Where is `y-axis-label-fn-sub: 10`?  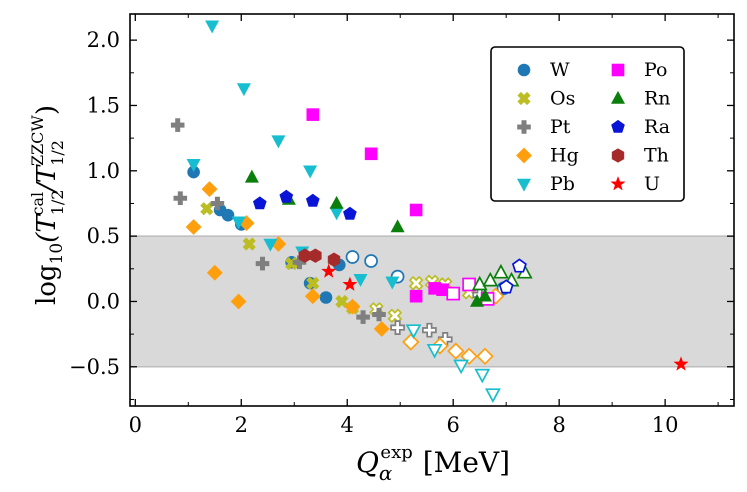 y-axis-label-fn-sub: 10 is located at coordinates (57, 254).